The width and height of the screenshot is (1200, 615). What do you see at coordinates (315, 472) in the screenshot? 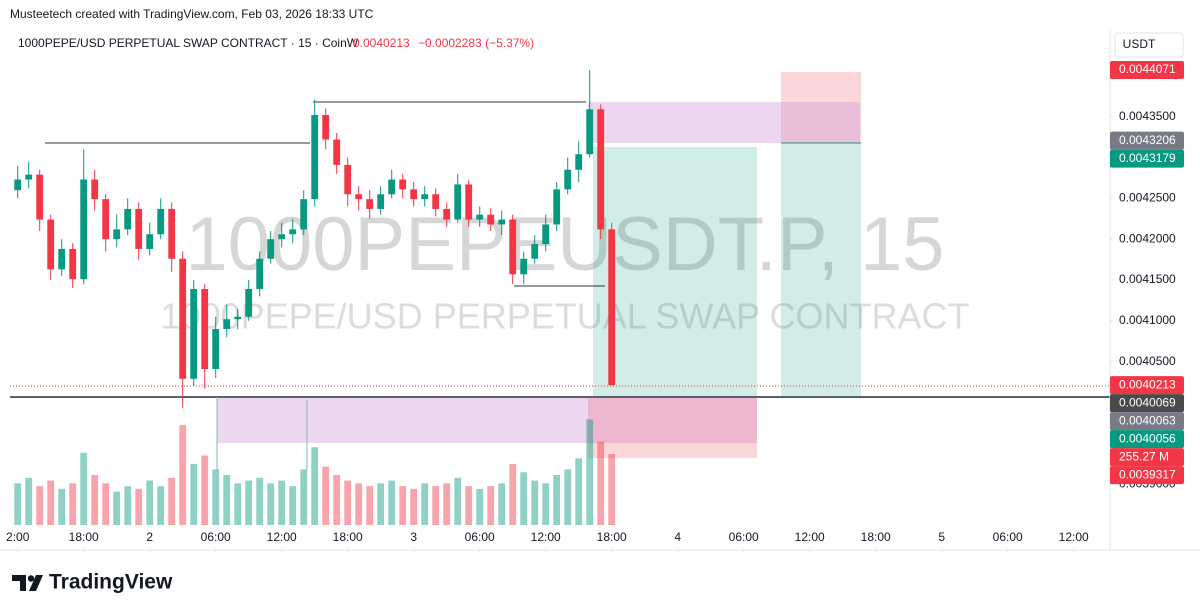
I see `volume-layer` at bounding box center [315, 472].